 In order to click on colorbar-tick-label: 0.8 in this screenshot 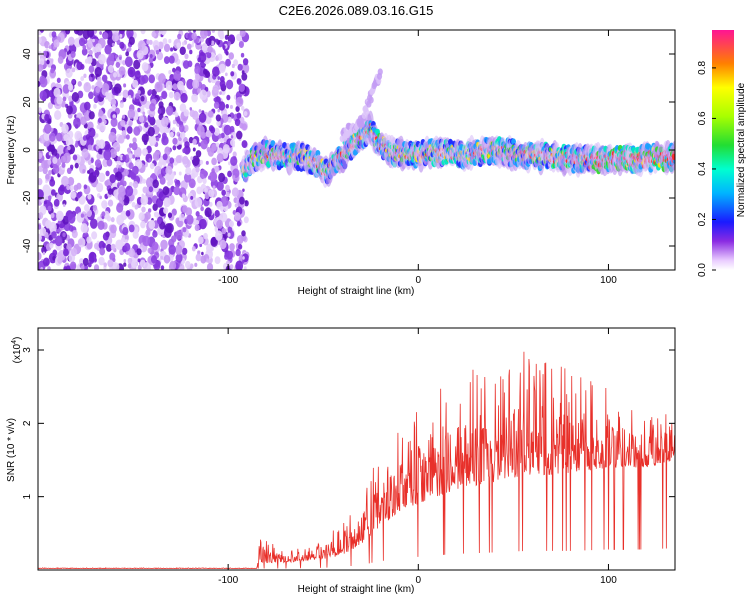, I will do `click(702, 68)`.